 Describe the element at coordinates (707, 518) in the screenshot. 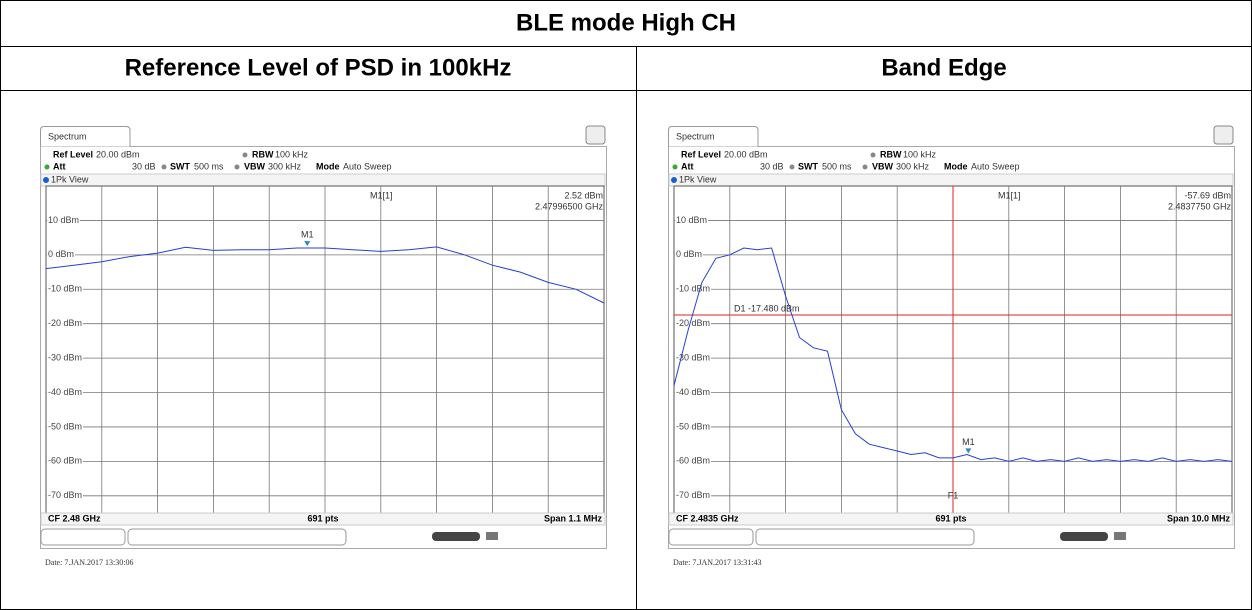

I see `center-frequency: CF 2.4835 GHz` at that location.